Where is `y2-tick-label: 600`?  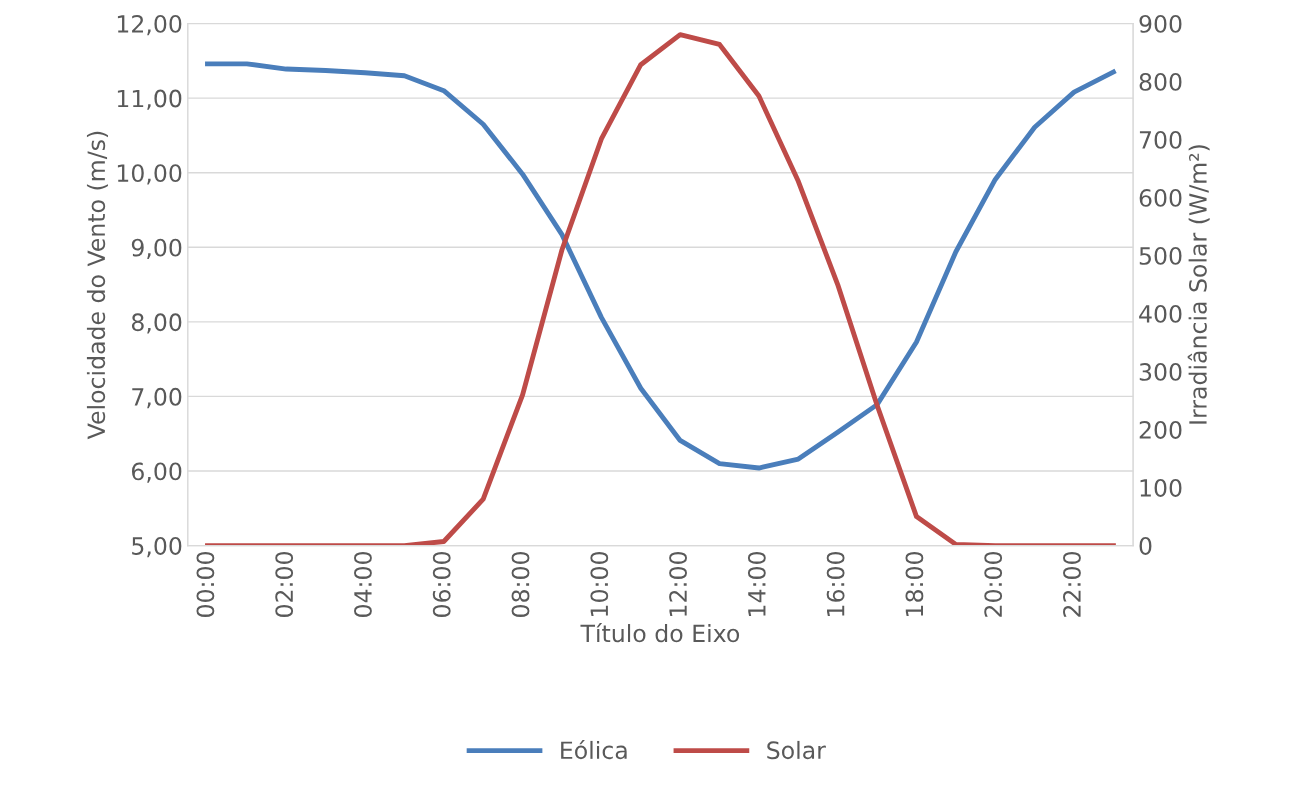
y2-tick-label: 600 is located at coordinates (1160, 198).